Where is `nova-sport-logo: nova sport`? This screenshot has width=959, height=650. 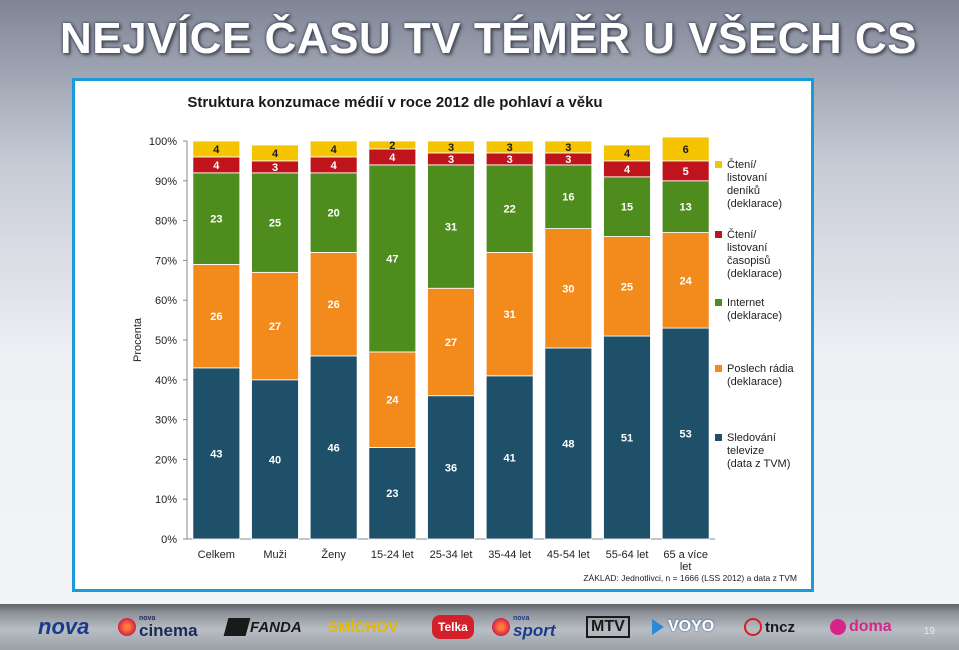 nova-sport-logo: nova sport is located at coordinates (524, 627).